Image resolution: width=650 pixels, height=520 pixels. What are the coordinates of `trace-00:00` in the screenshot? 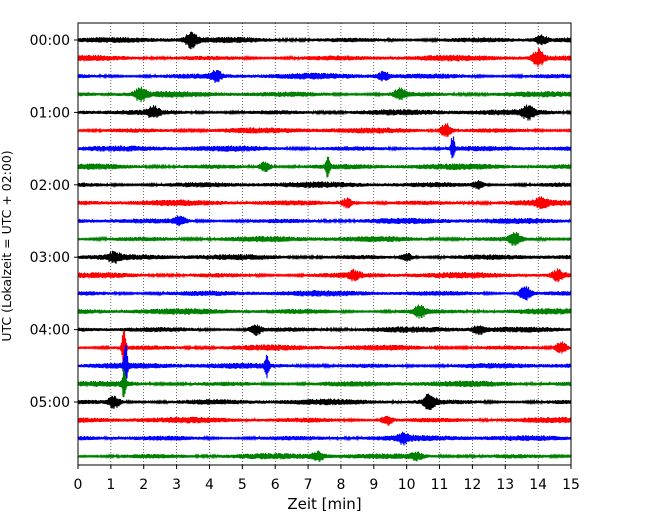 It's located at (324, 40).